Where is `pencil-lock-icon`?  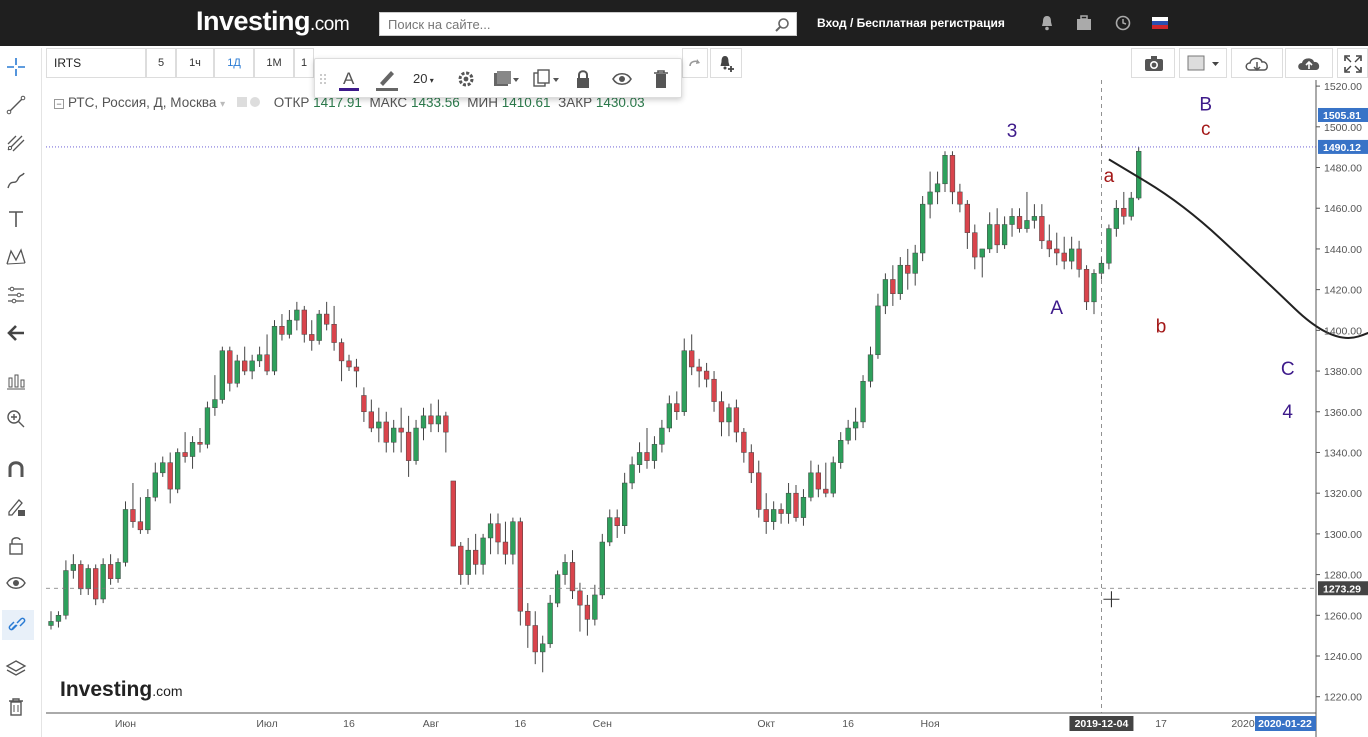 pencil-lock-icon is located at coordinates (16, 507).